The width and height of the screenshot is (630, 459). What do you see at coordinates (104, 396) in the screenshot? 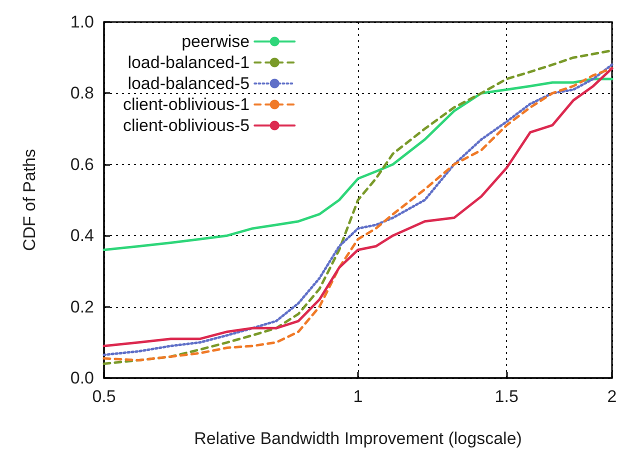
I see `x-tick-label: 0.5` at bounding box center [104, 396].